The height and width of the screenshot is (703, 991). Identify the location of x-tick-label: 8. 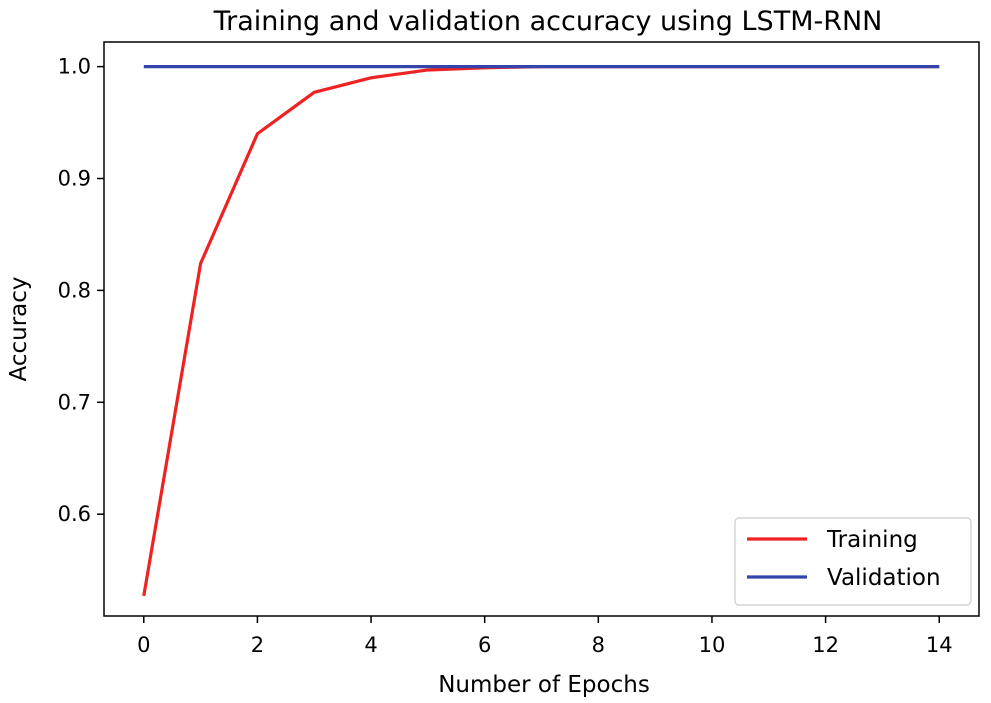
(598, 645).